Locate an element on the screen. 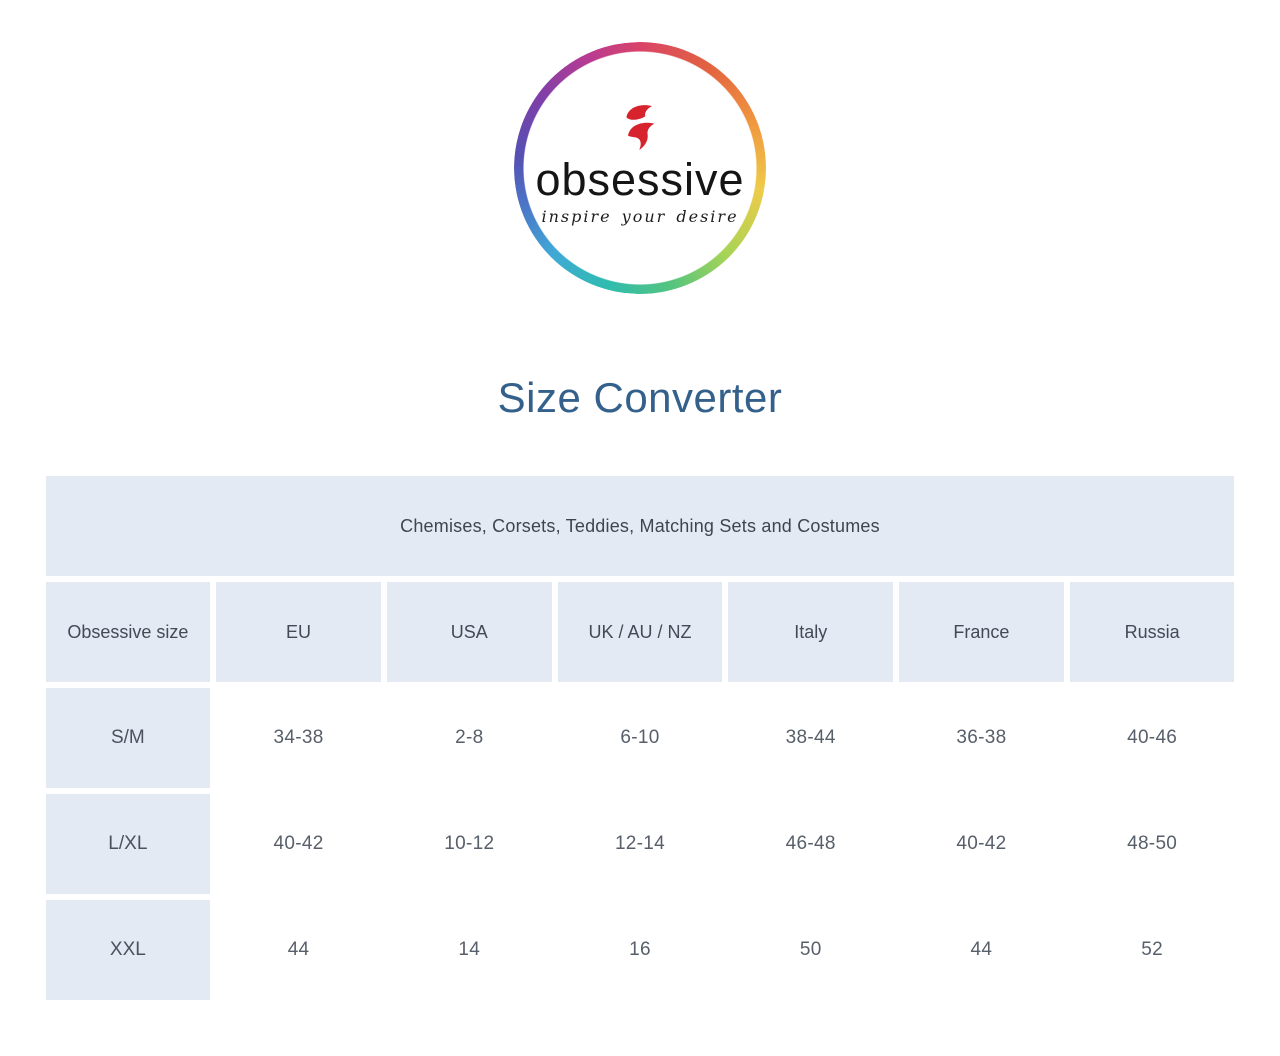  column-header-france: France is located at coordinates (981, 632).